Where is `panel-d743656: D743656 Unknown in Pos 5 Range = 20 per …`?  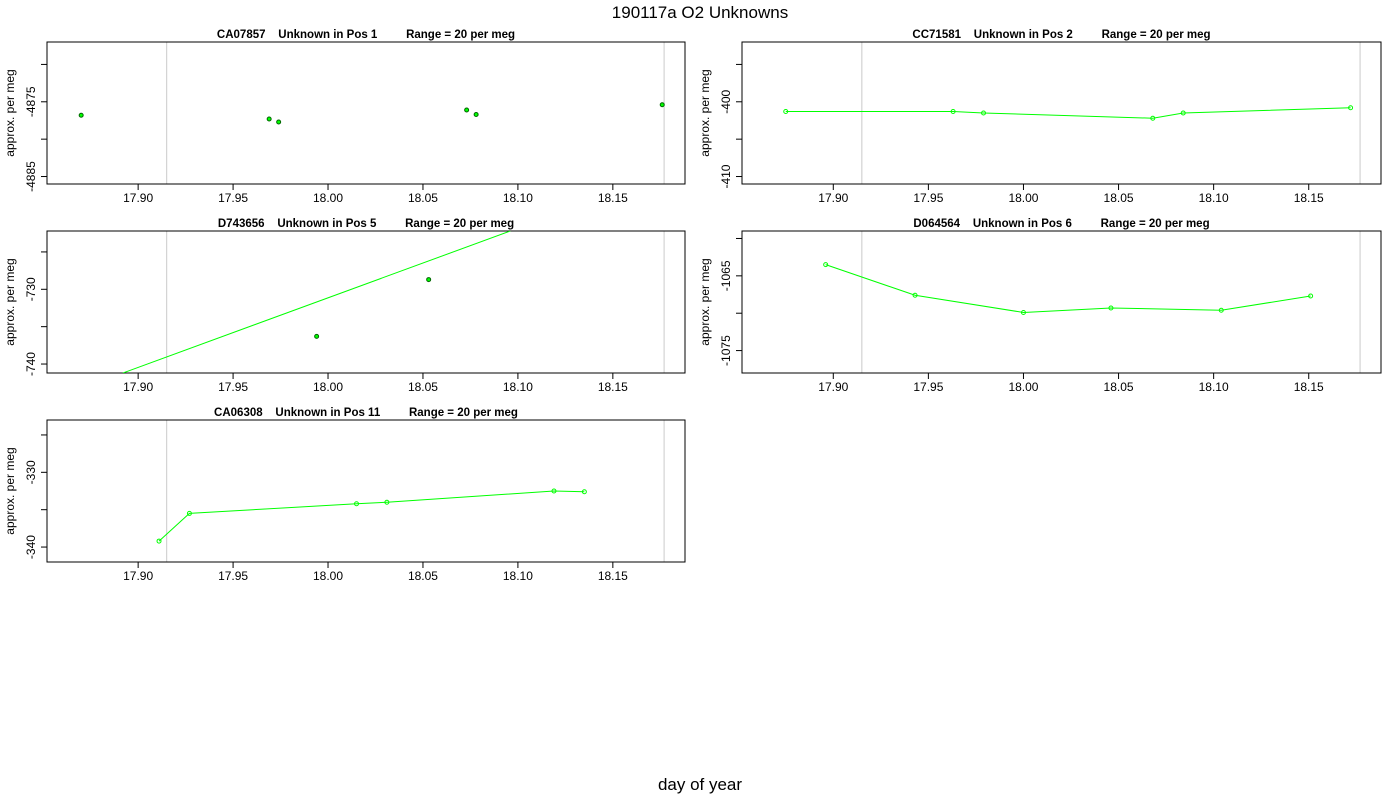
panel-d743656: D743656 Unknown in Pos 5 Range = 20 per … is located at coordinates (344, 306).